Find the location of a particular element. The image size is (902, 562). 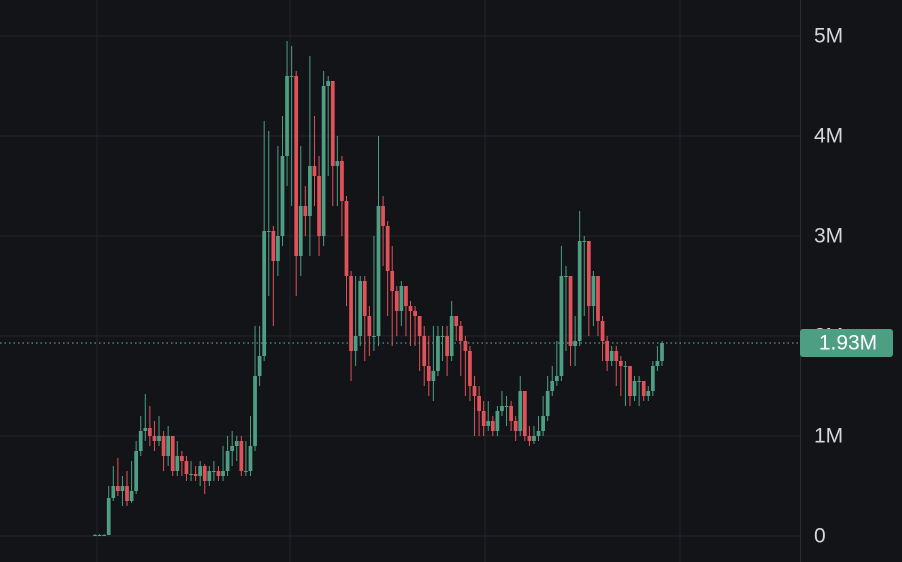

last-price-label: 1.93M is located at coordinates (848, 343).